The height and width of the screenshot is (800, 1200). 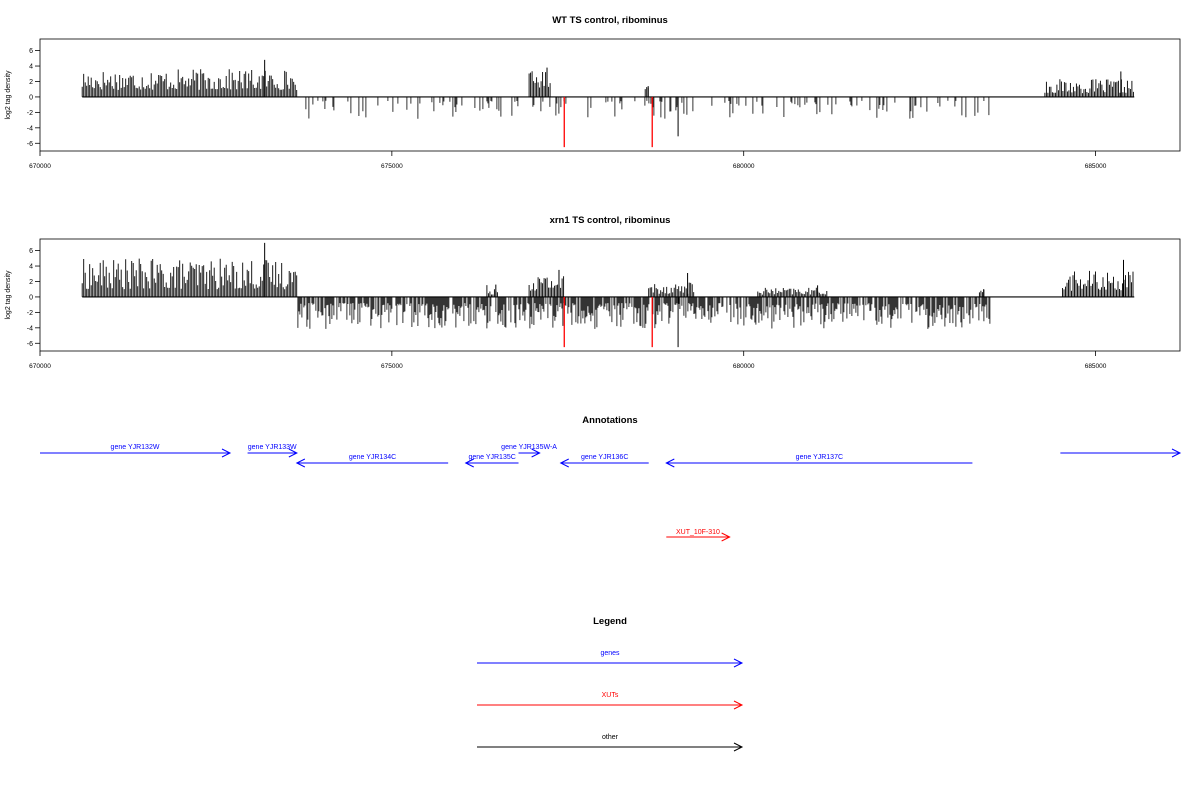 I want to click on gene-label: gene YJR135C, so click(x=491, y=457).